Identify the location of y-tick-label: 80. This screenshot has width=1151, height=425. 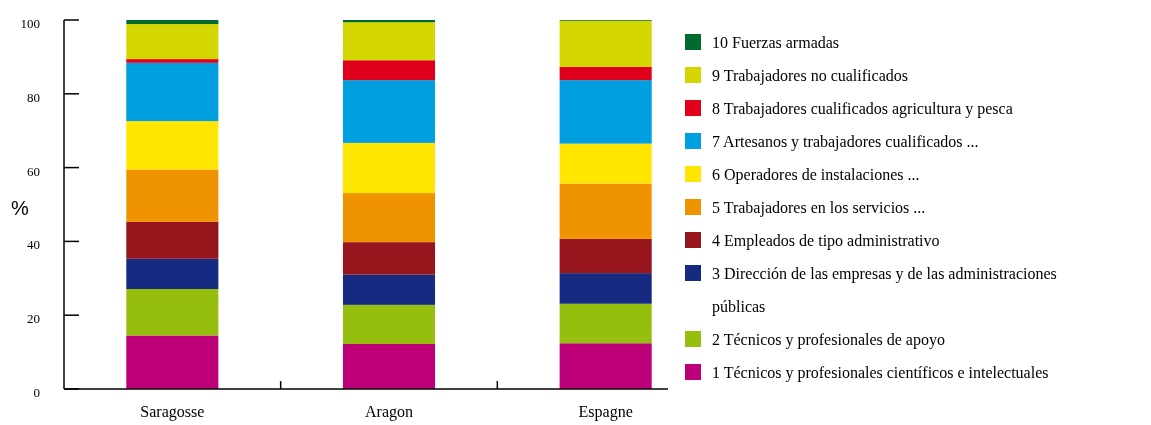
(33, 97).